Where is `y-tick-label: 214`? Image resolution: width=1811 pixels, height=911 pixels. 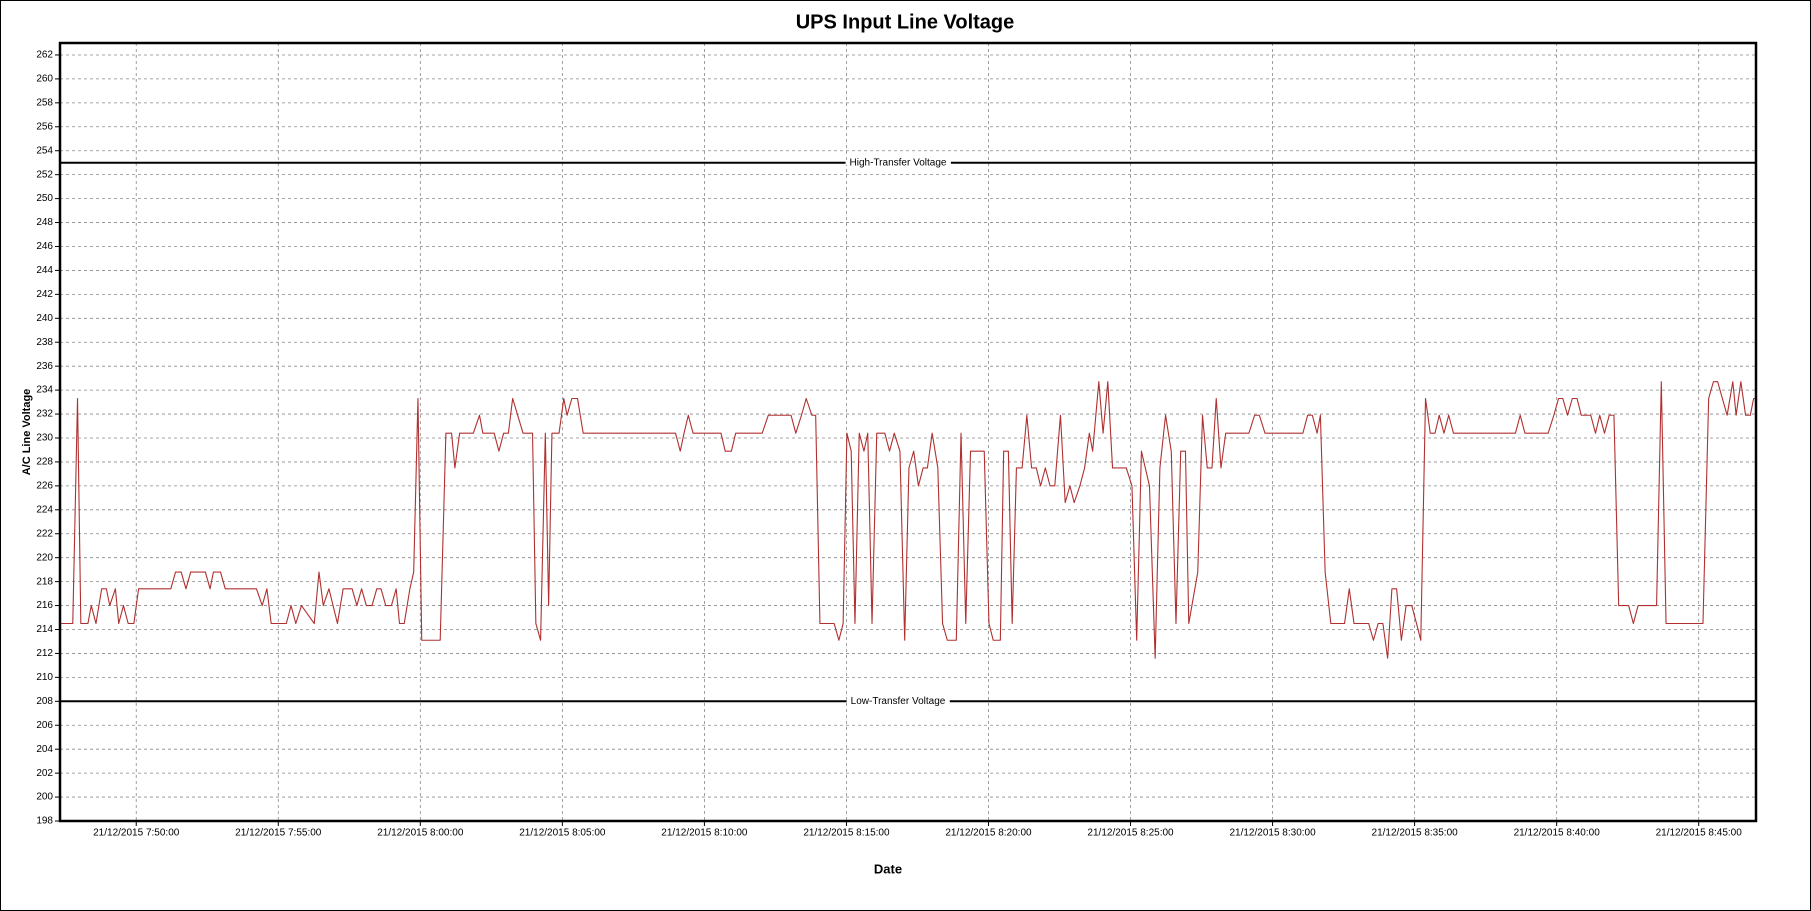 y-tick-label: 214 is located at coordinates (44, 629).